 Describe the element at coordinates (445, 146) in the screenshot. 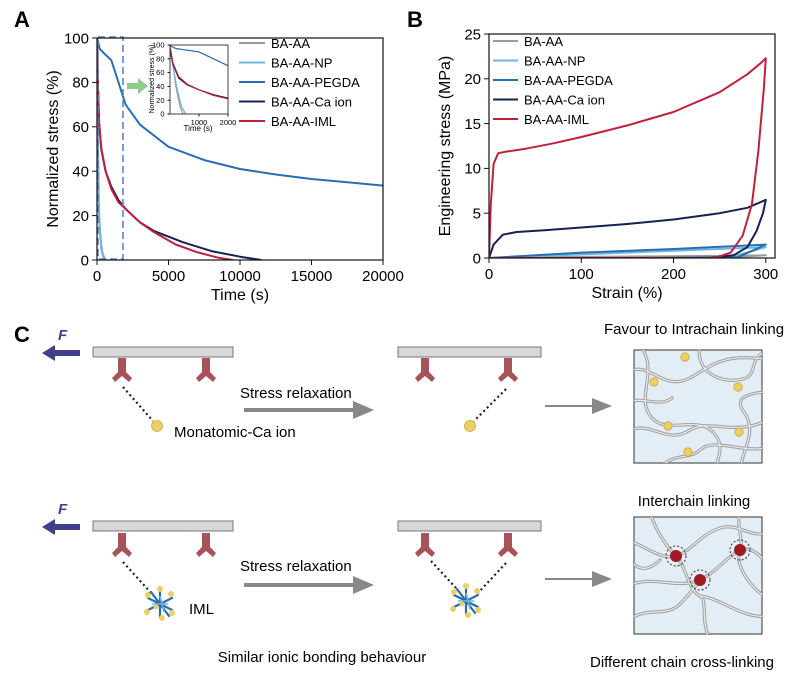

I see `y-axis-label-b: Engineering stress (MPa)` at that location.